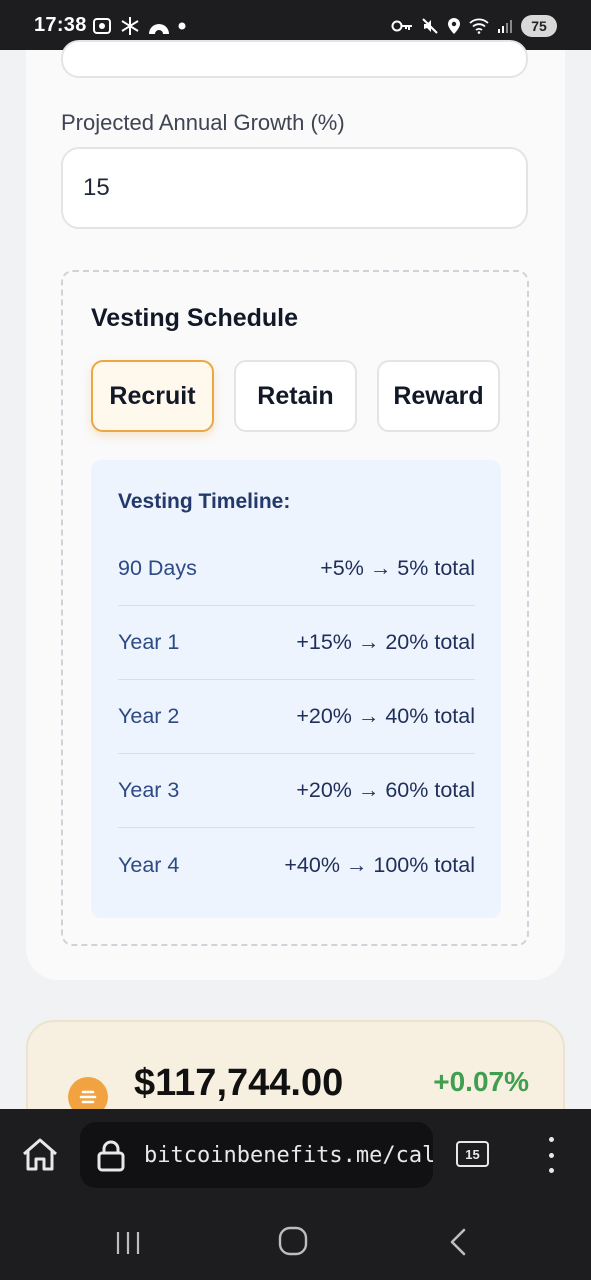 This screenshot has width=591, height=1280. What do you see at coordinates (458, 1242) in the screenshot?
I see `back-icon` at bounding box center [458, 1242].